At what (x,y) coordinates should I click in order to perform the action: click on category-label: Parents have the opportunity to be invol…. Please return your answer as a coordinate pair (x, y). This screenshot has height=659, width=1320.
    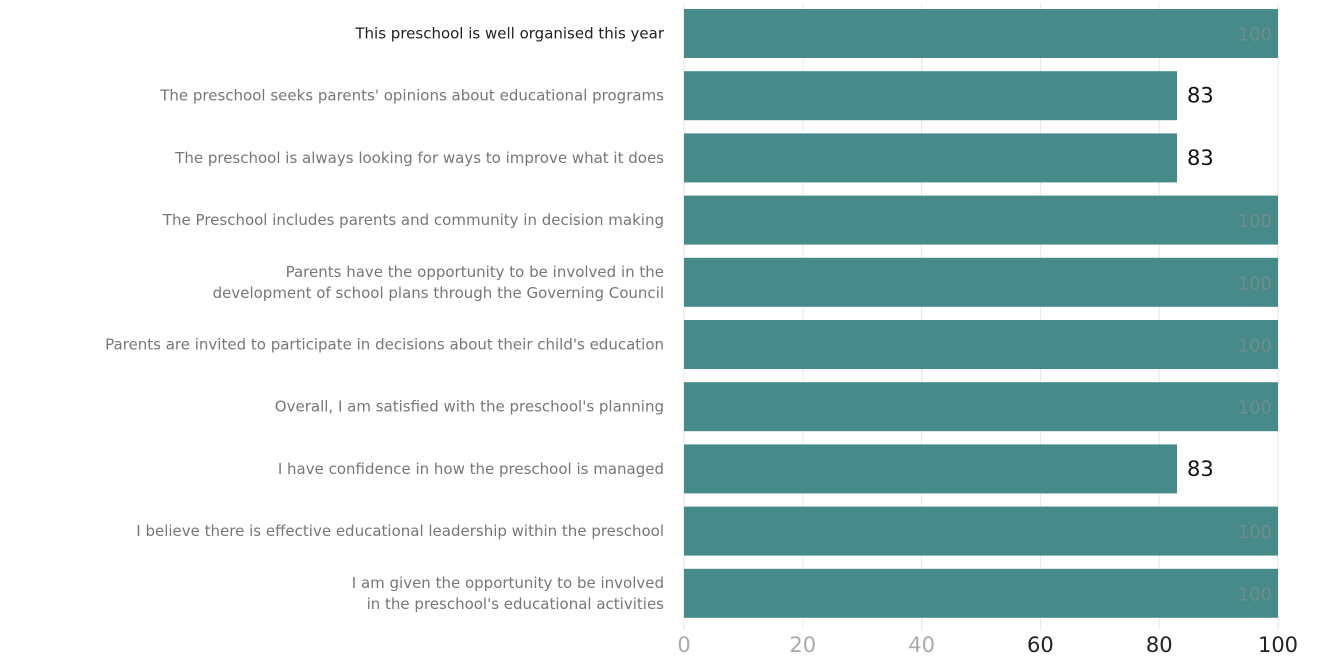
    Looking at the image, I should click on (438, 282).